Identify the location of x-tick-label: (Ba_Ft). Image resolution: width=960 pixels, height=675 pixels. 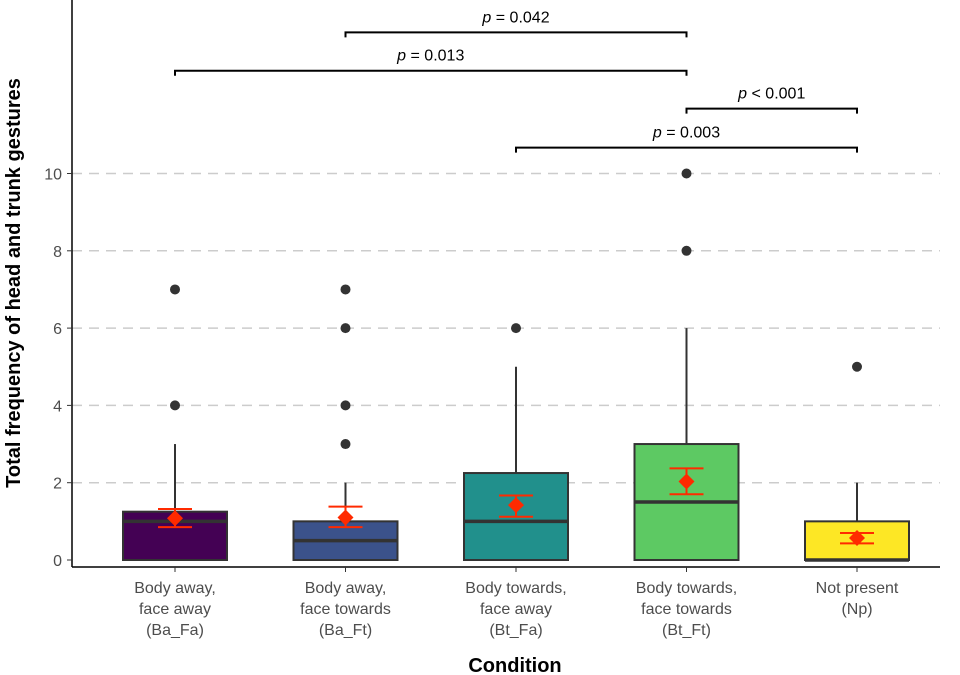
(345, 630).